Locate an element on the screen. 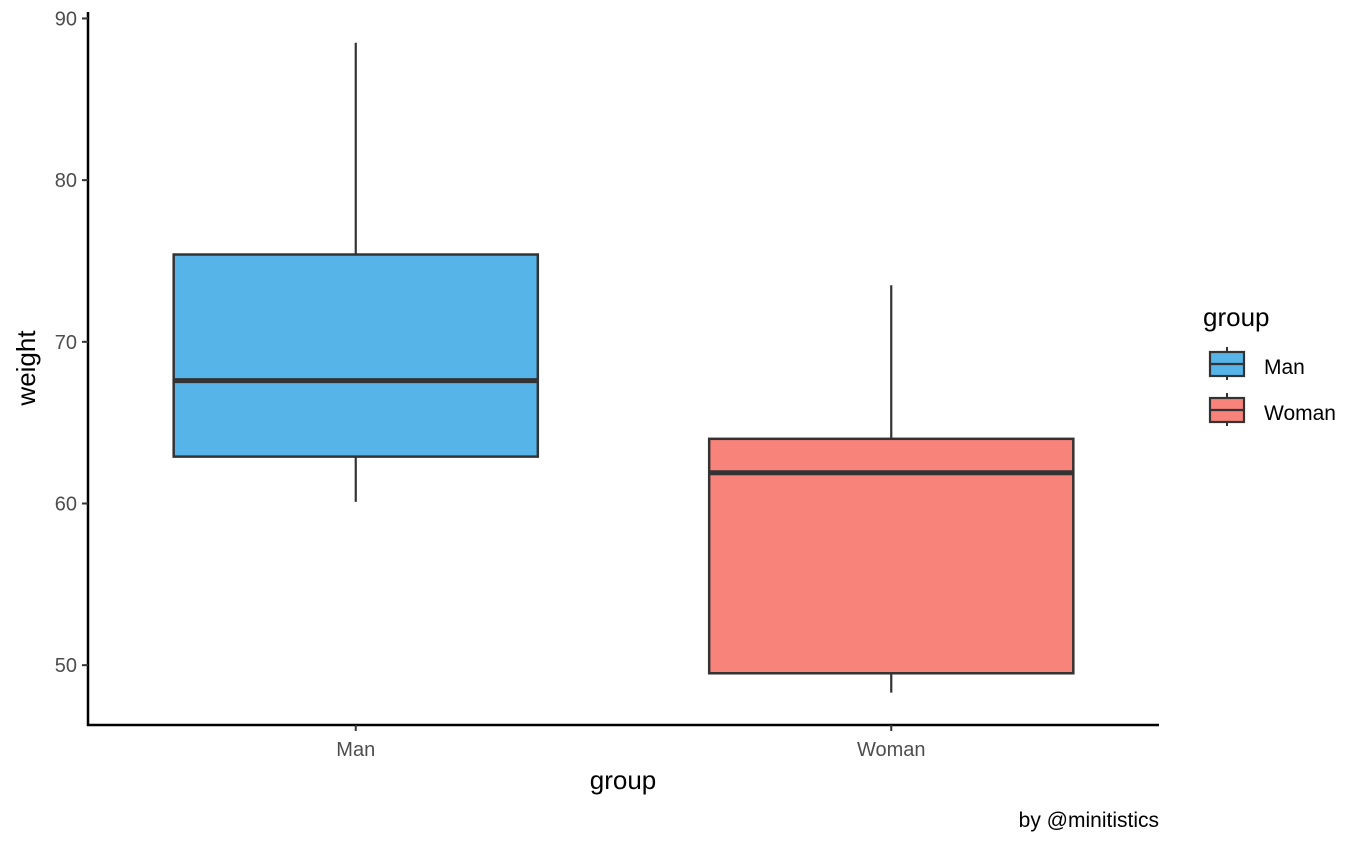  x-axis-title: group is located at coordinates (623, 780).